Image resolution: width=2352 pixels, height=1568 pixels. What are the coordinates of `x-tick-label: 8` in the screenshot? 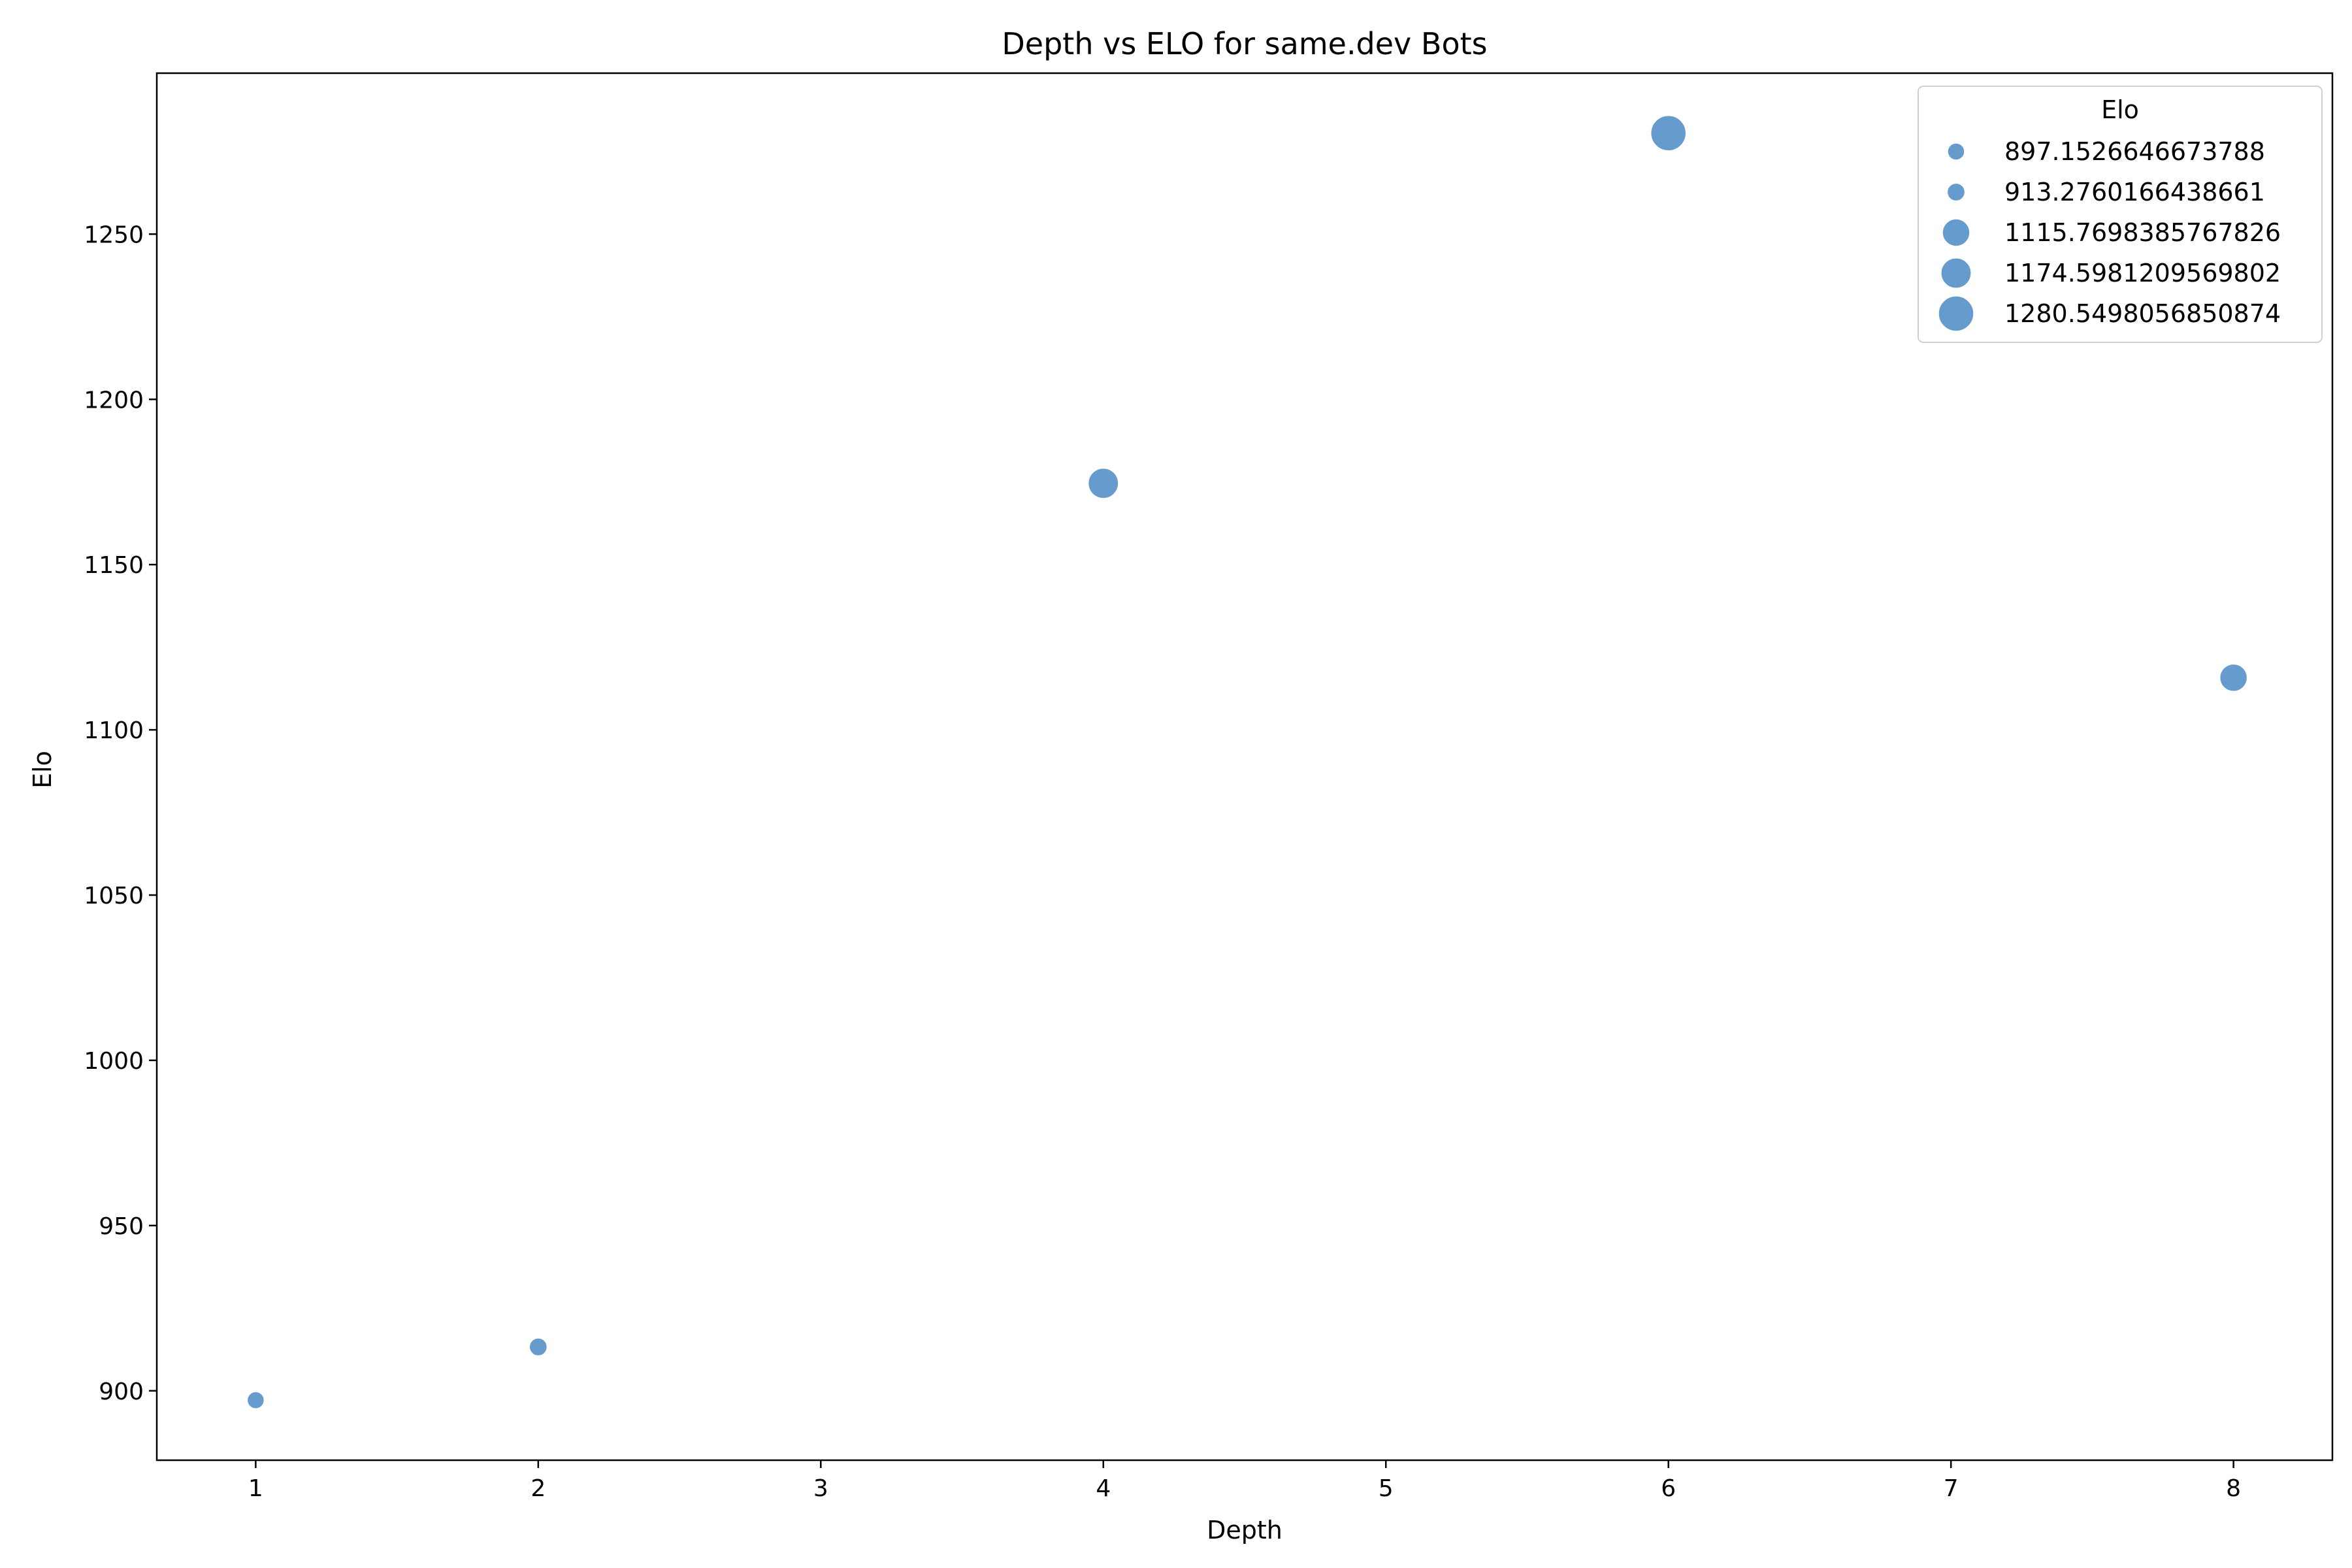 It's located at (2233, 1488).